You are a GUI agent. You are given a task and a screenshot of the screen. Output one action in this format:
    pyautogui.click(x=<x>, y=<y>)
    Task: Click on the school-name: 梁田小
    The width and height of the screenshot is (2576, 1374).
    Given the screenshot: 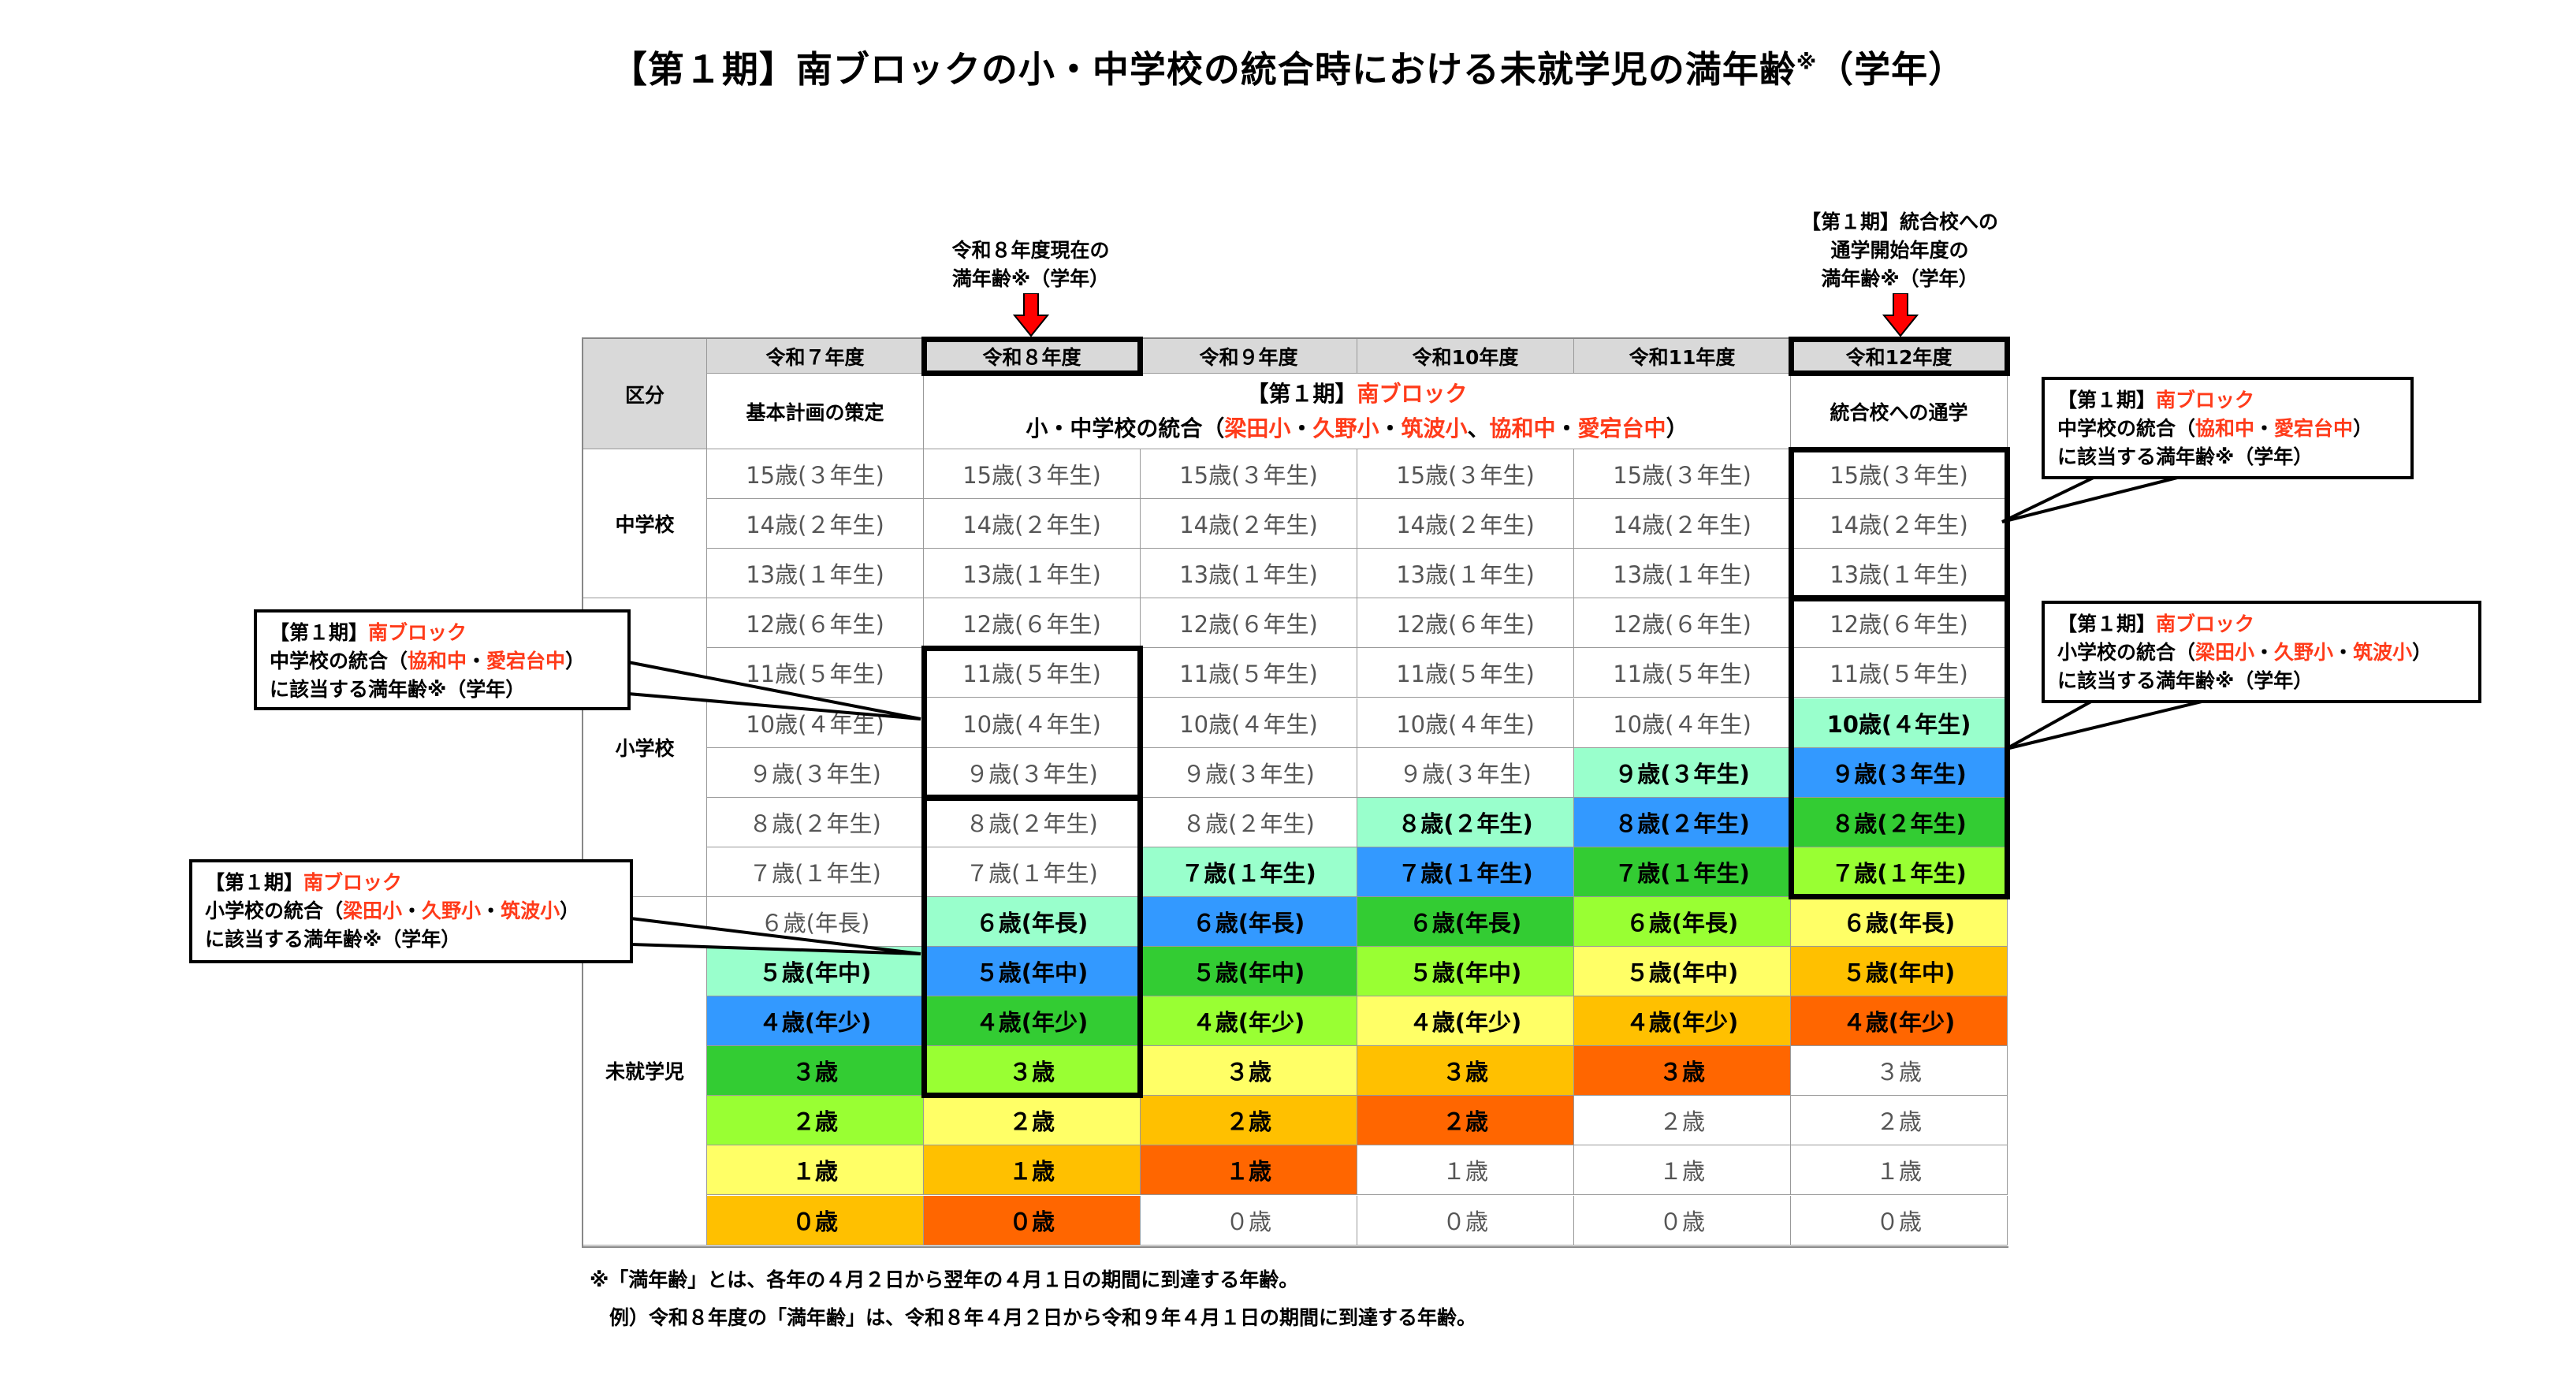 What is the action you would take?
    pyautogui.click(x=373, y=911)
    